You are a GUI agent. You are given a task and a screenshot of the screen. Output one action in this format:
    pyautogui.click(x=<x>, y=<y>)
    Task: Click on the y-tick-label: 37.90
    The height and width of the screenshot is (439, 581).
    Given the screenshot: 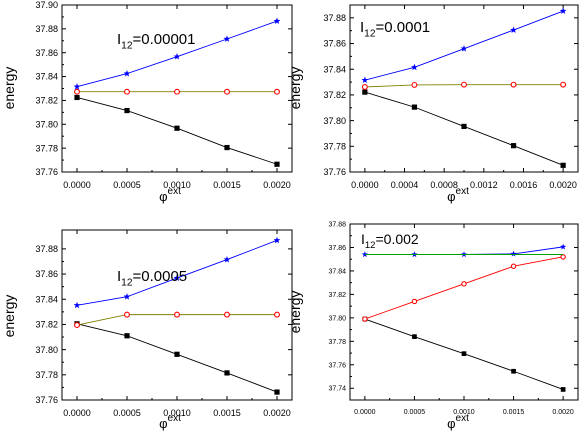 What is the action you would take?
    pyautogui.click(x=46, y=5)
    